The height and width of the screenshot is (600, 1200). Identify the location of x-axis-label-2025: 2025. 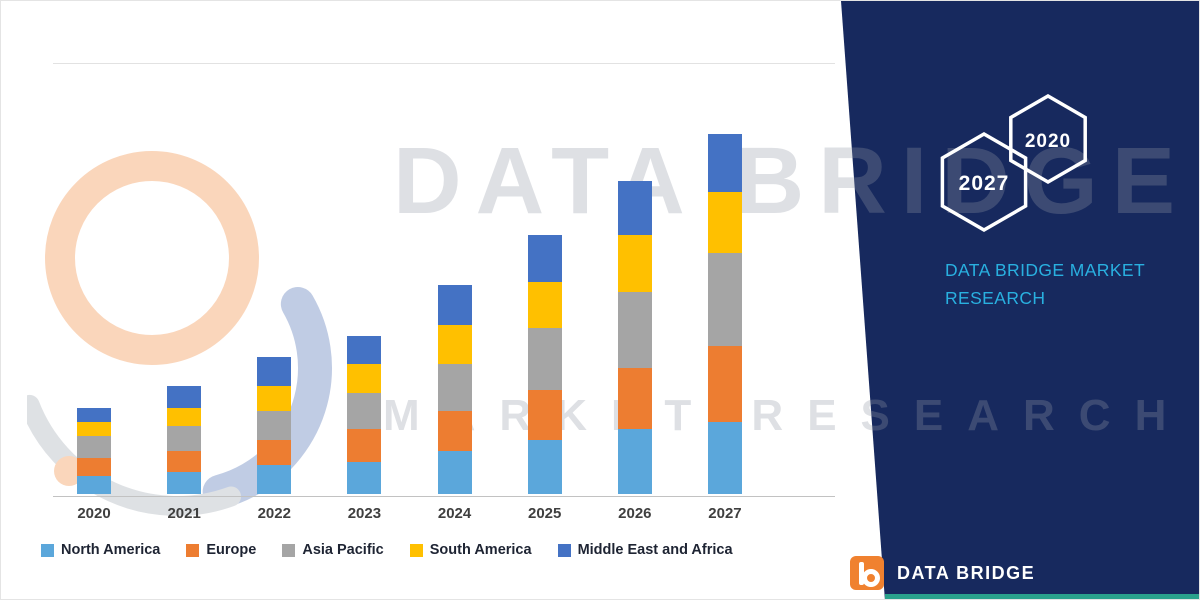
(545, 513).